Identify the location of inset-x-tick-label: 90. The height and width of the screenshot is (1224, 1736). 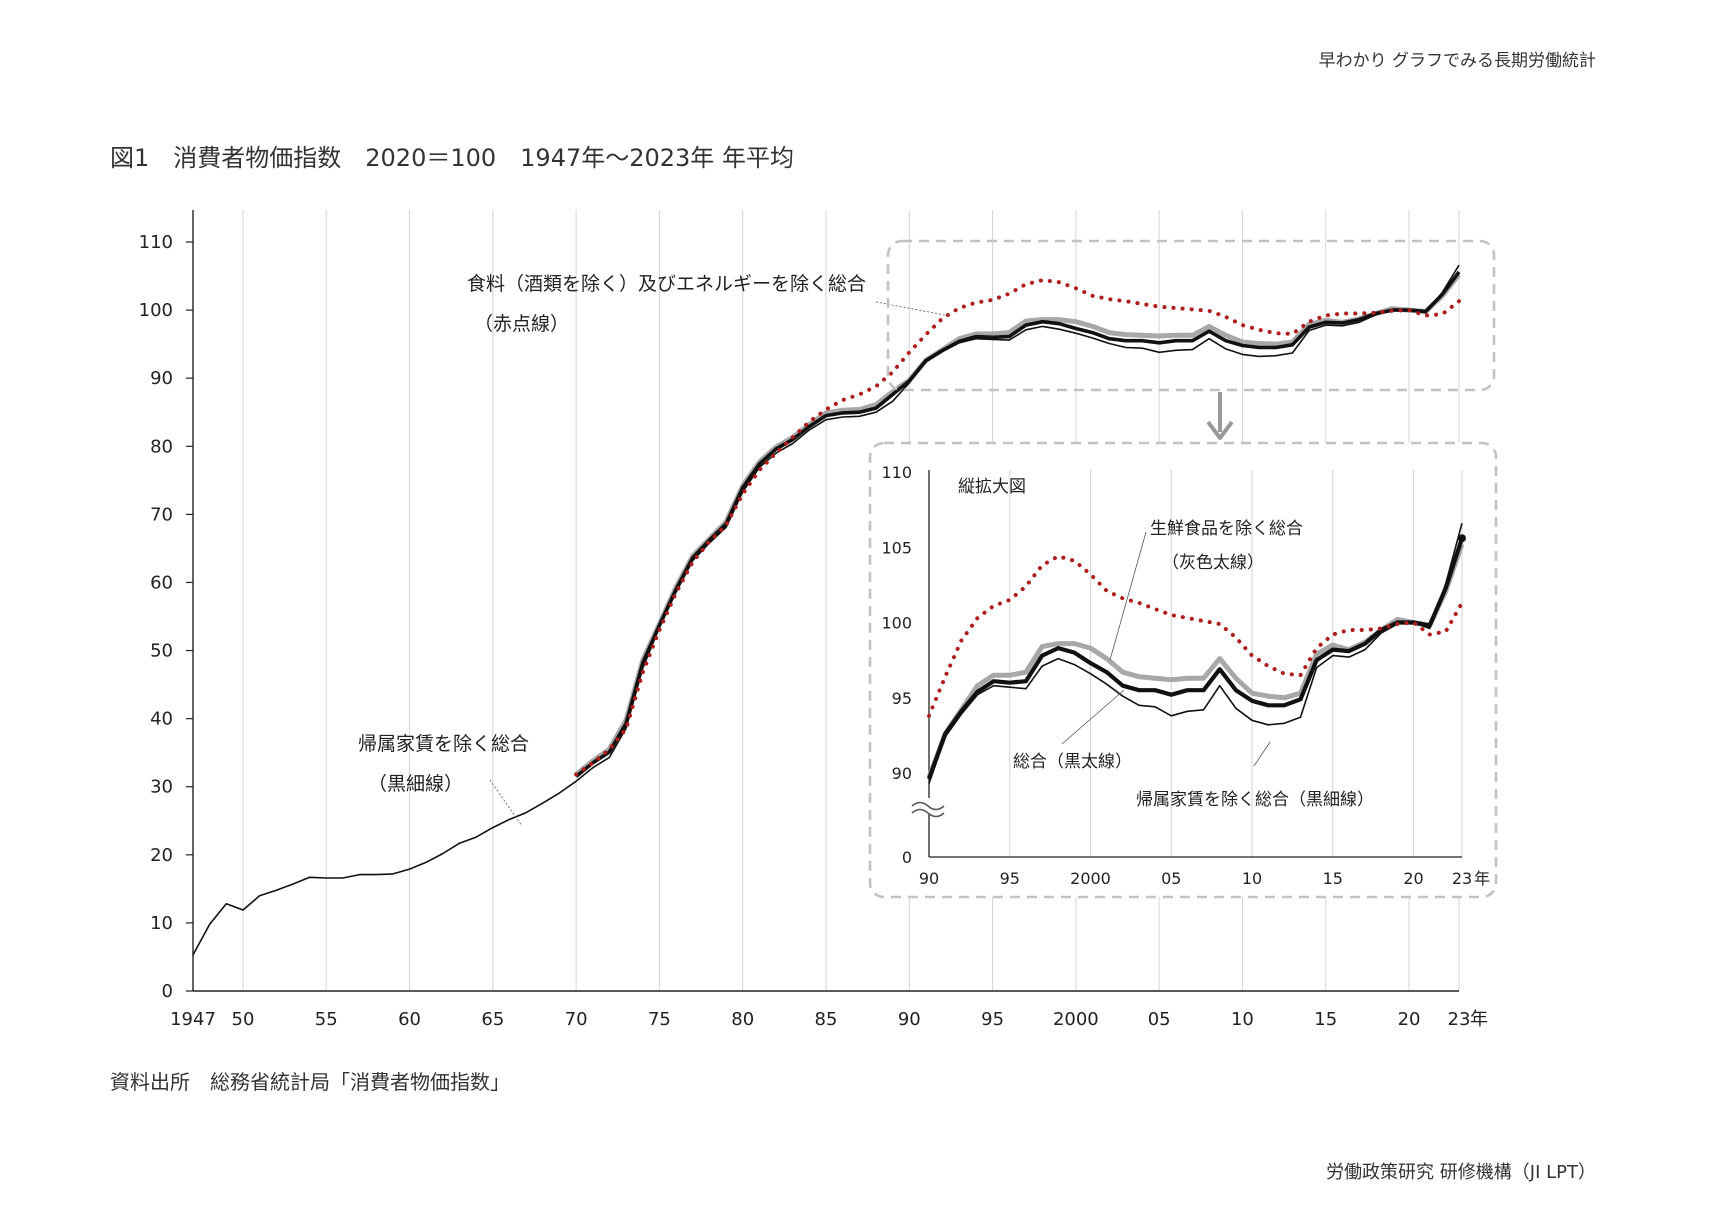
(929, 878).